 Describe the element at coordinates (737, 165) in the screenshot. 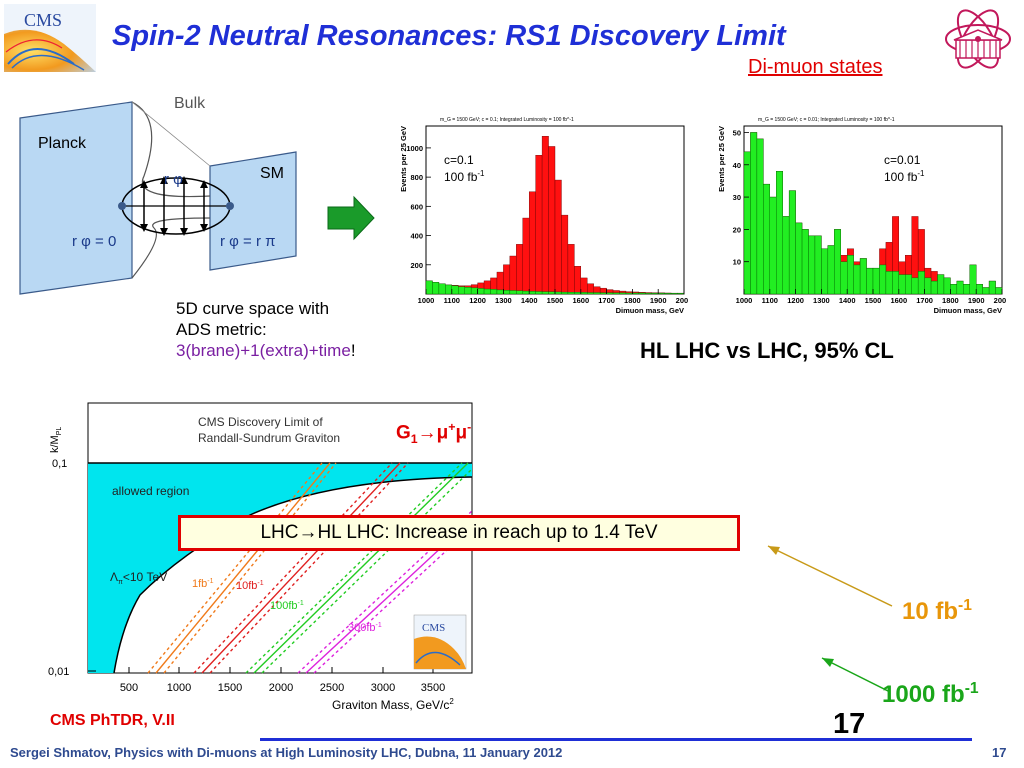

I see `hist2-ytick: 40` at that location.